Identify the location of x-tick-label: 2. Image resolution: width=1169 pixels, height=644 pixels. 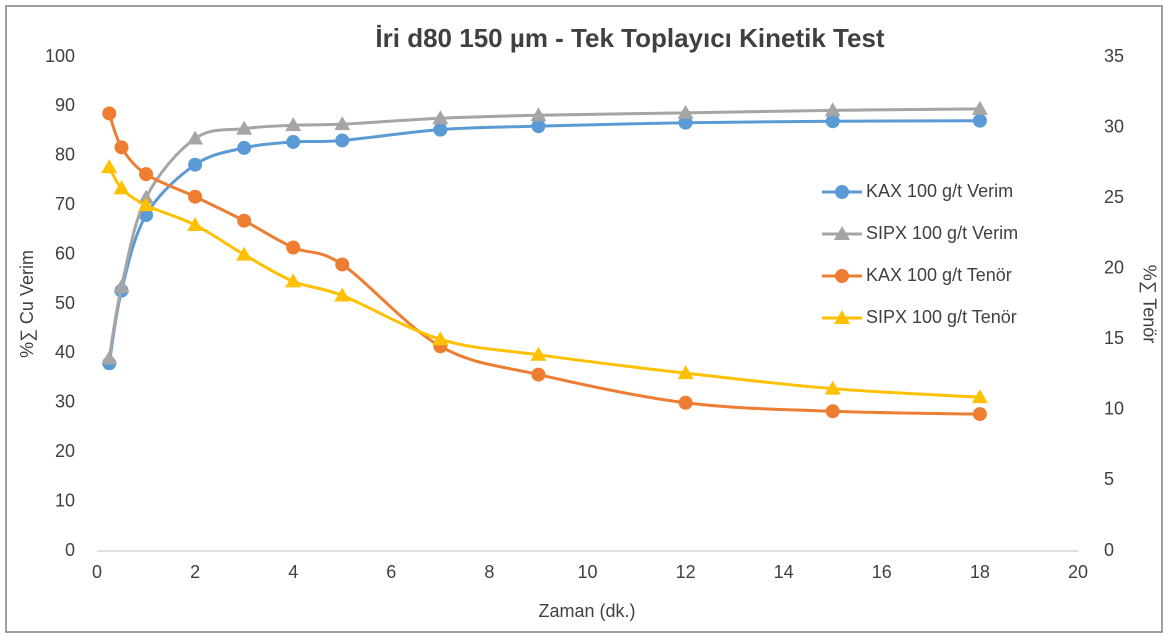
(195, 572).